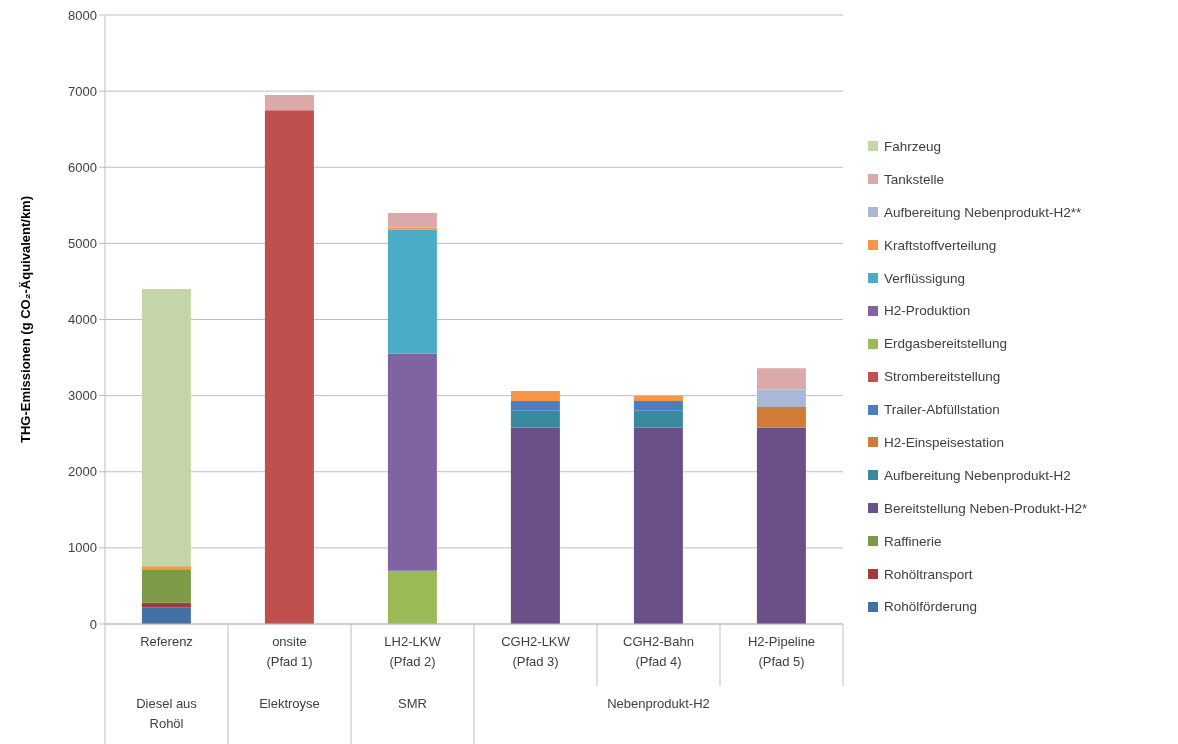  I want to click on legend-label: Tankstelle, so click(914, 179).